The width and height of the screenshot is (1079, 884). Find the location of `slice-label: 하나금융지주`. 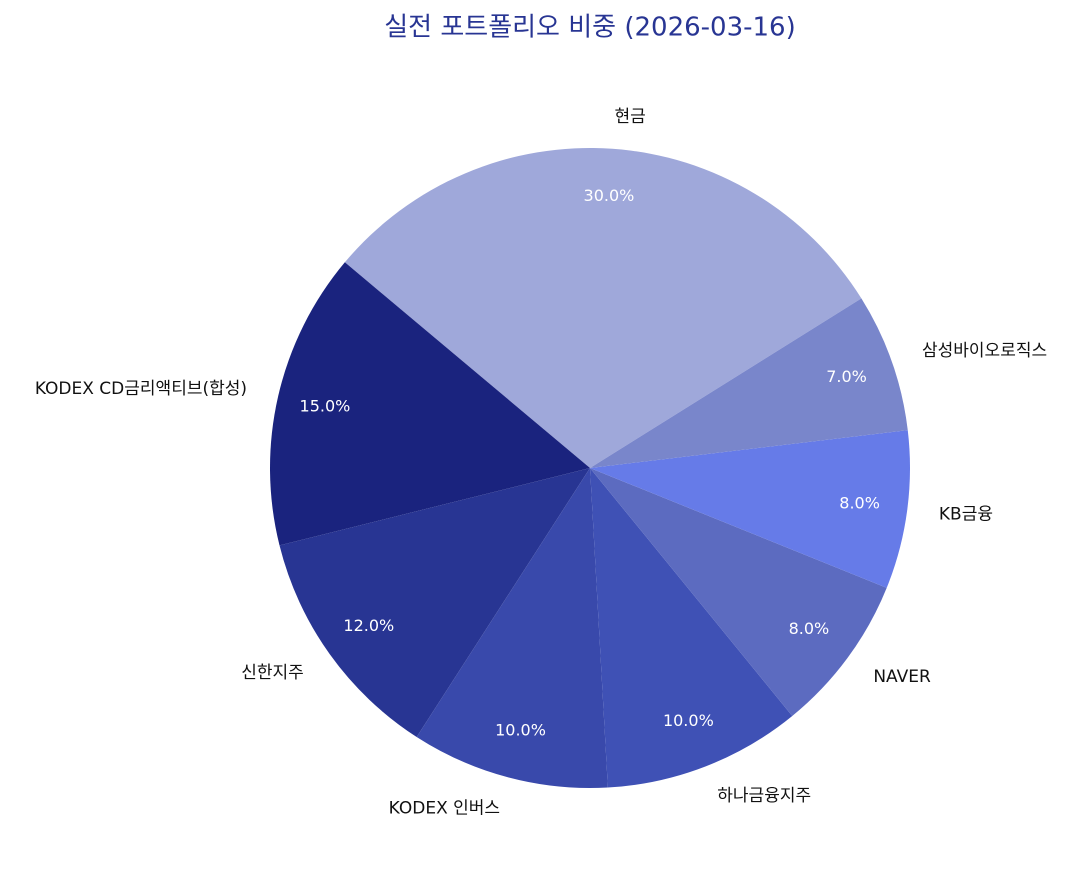

slice-label: 하나금융지주 is located at coordinates (764, 796).